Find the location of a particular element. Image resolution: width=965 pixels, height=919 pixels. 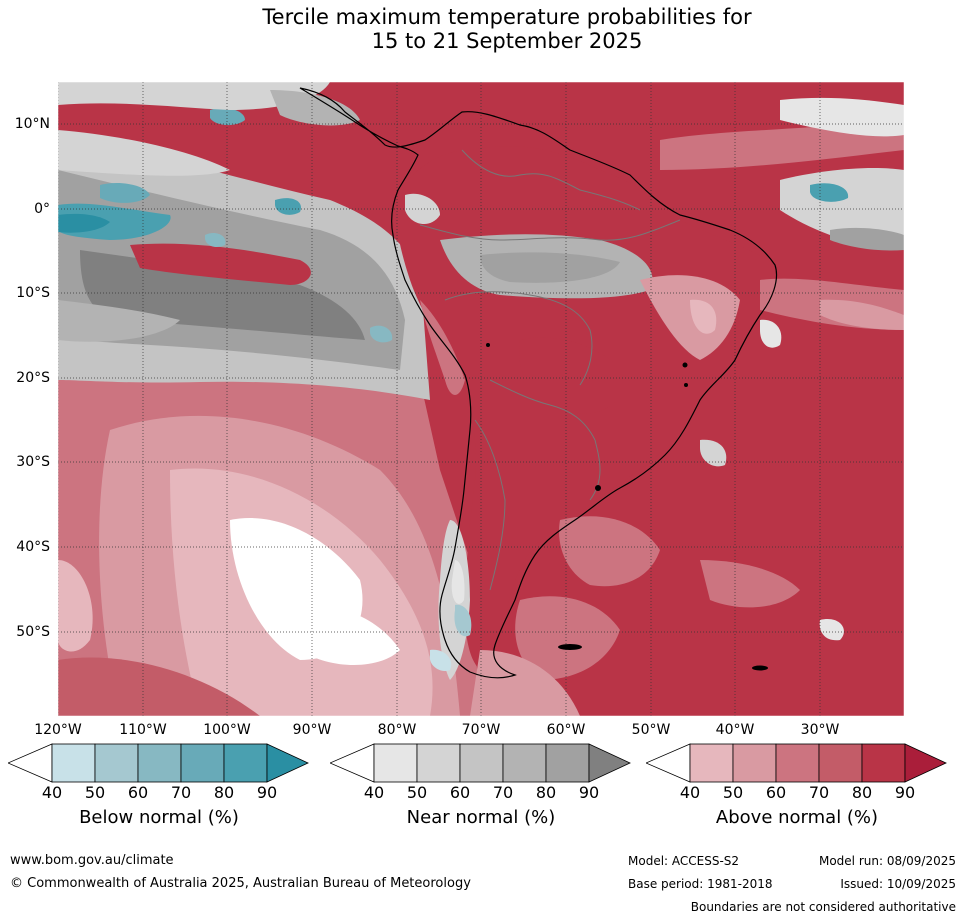

country-borders is located at coordinates (550, 370).